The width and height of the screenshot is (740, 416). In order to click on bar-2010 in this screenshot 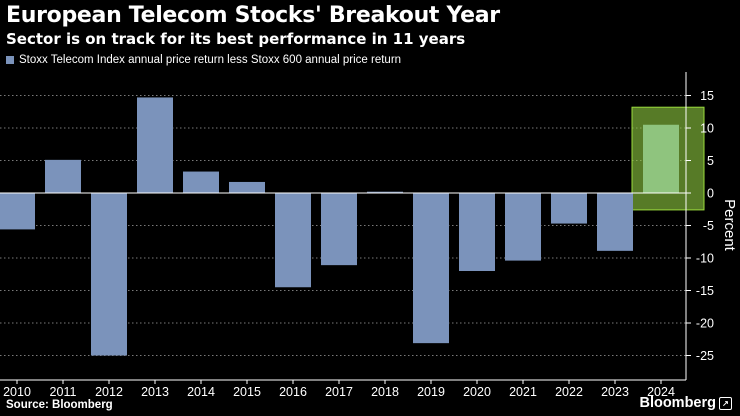, I will do `click(17, 211)`.